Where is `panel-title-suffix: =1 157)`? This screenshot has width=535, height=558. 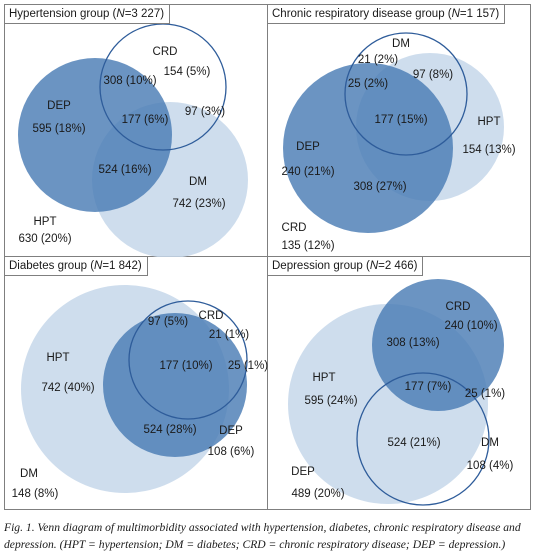
panel-title-suffix: =1 157) is located at coordinates (479, 14).